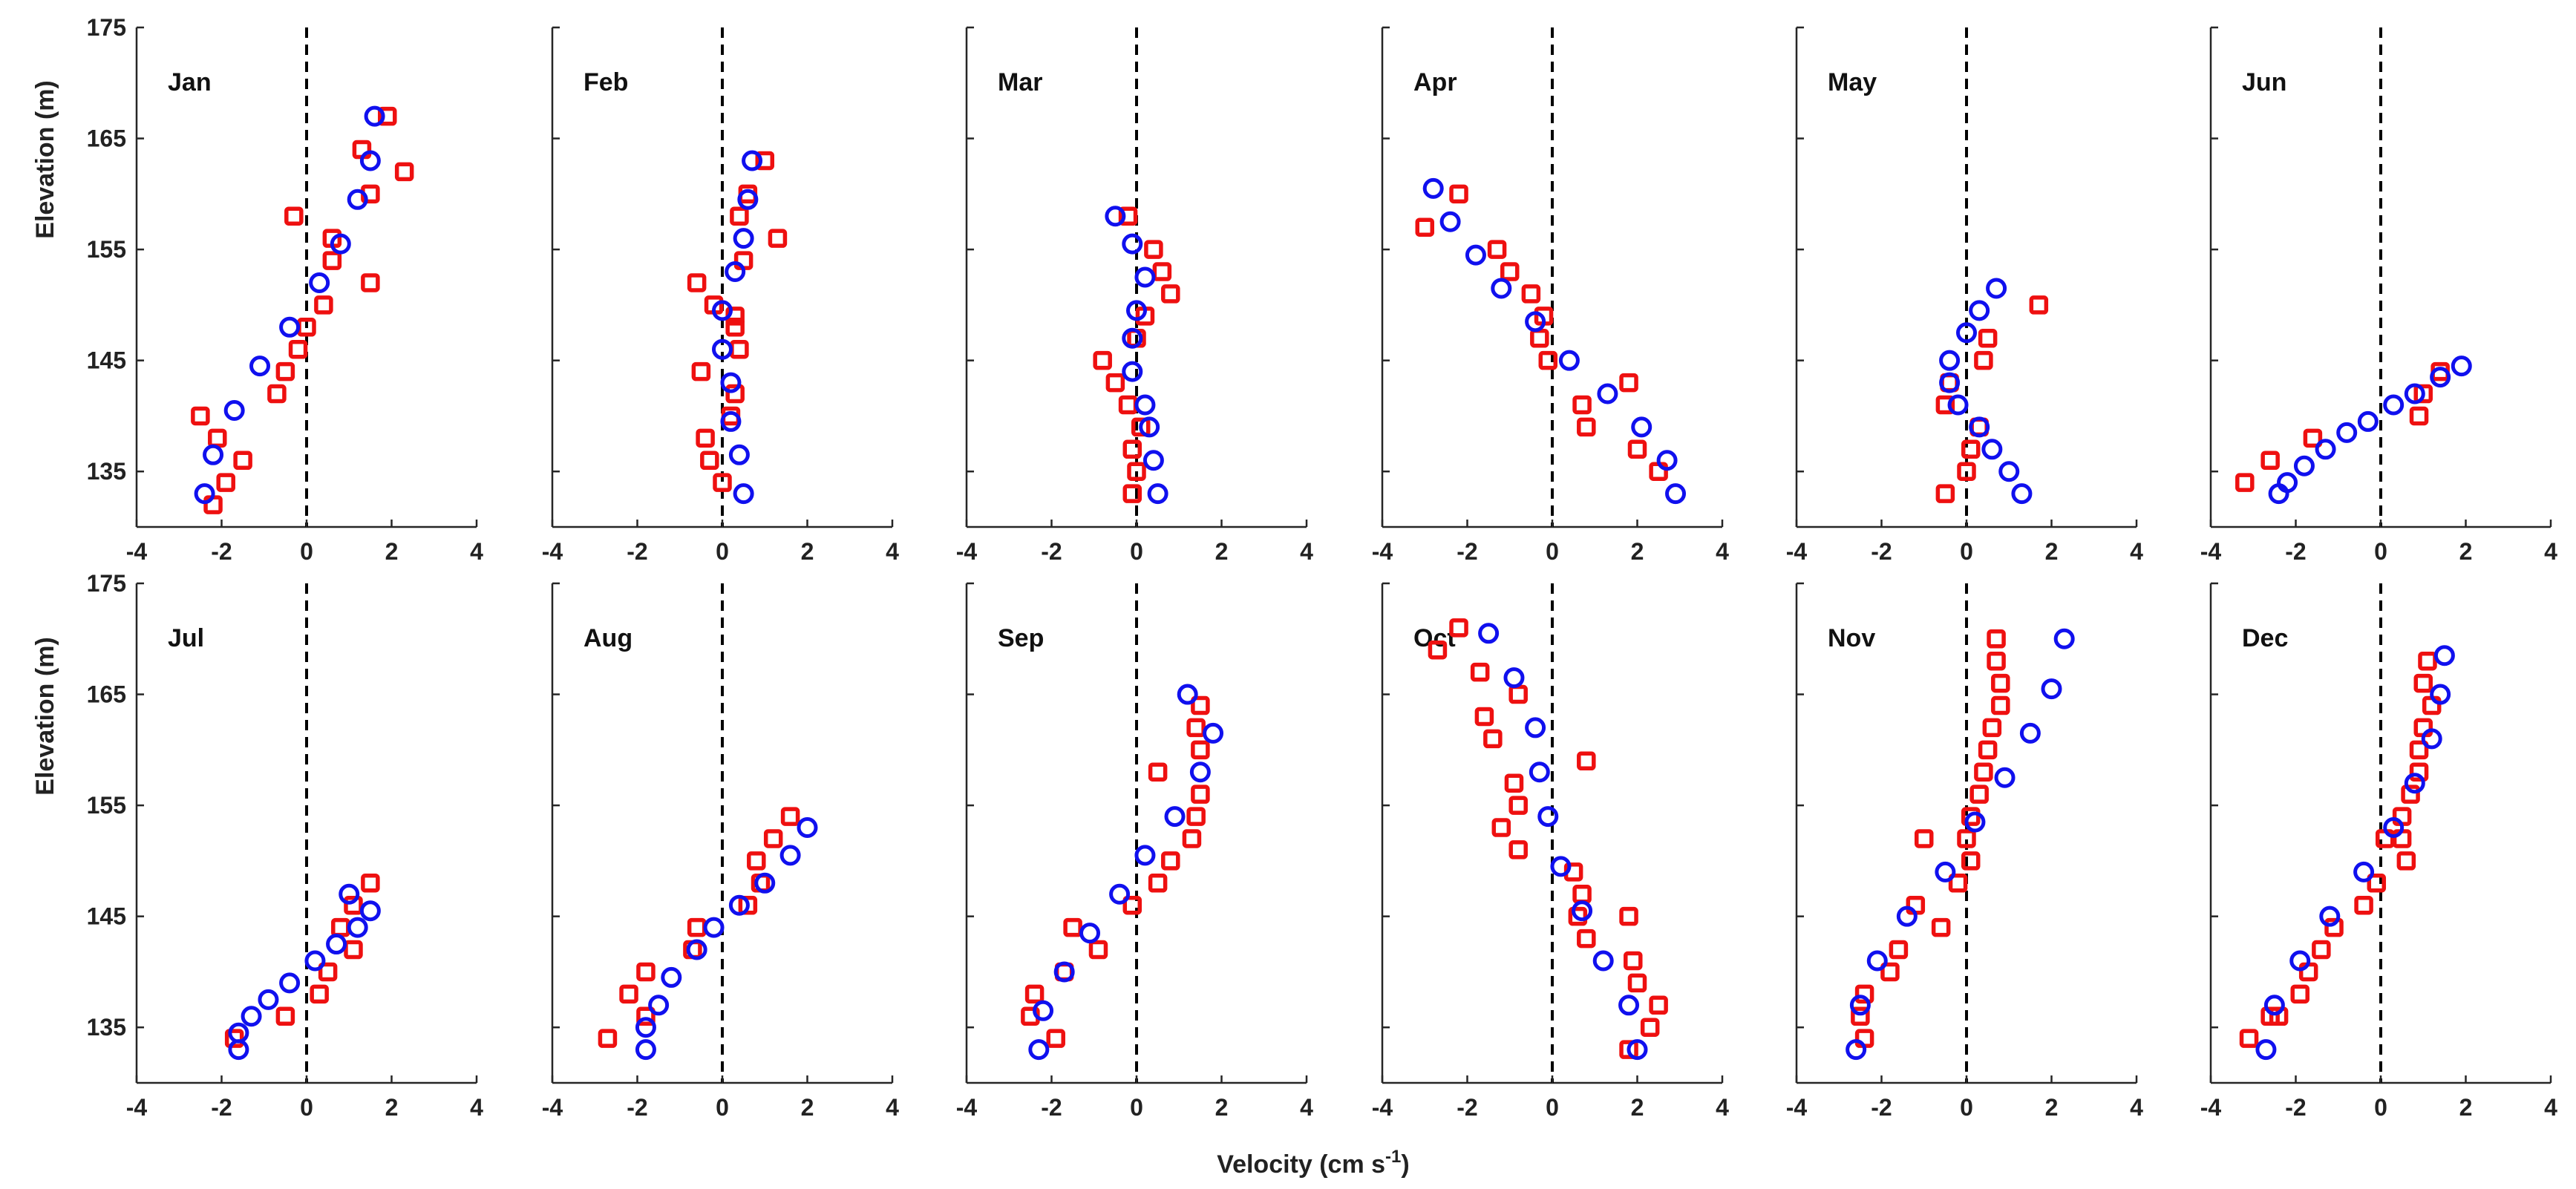  What do you see at coordinates (106, 138) in the screenshot?
I see `y-tick-label: 165` at bounding box center [106, 138].